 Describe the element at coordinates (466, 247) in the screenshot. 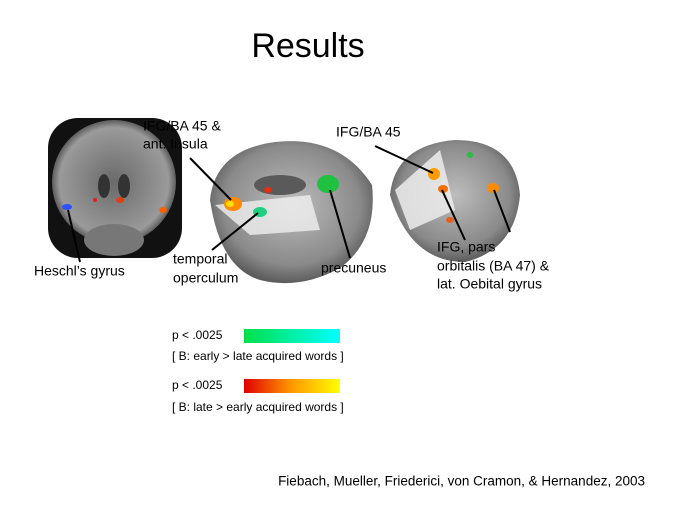

I see `label: IFG, pars` at that location.